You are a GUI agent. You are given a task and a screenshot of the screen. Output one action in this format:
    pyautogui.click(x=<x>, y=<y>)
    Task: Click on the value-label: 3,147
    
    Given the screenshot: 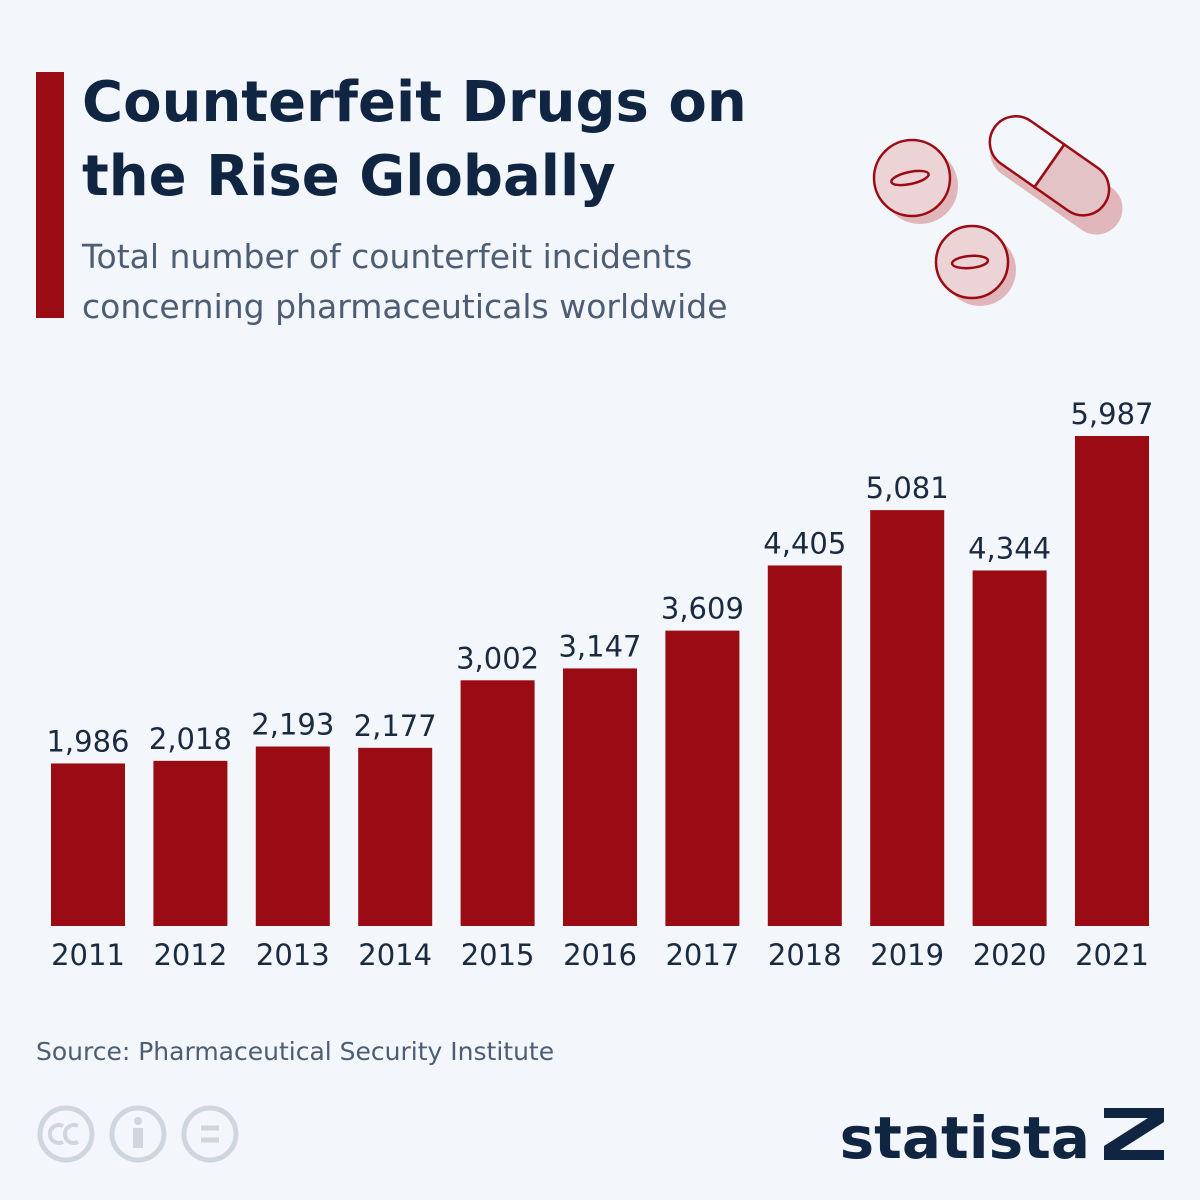 What is the action you would take?
    pyautogui.click(x=599, y=646)
    